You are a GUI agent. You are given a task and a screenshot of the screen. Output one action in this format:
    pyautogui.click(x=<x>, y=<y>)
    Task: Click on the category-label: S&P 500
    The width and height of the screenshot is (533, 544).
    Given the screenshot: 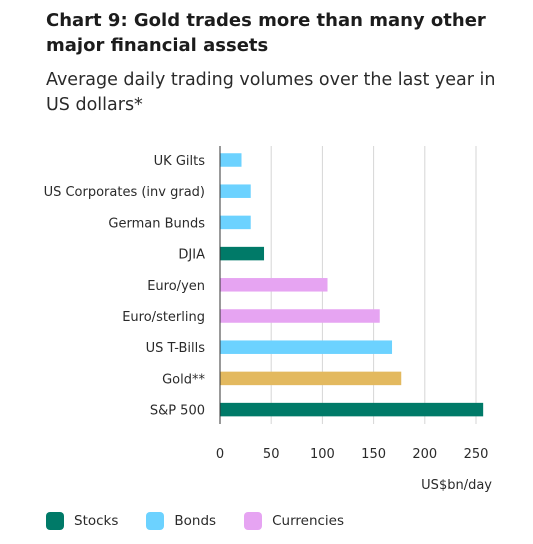 What is the action you would take?
    pyautogui.click(x=177, y=411)
    